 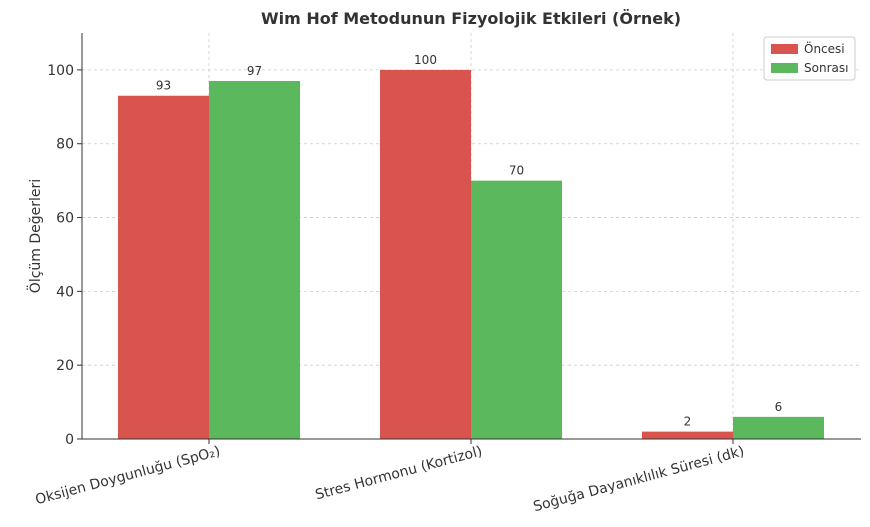 I want to click on y-tick-label: 20, so click(x=65, y=366).